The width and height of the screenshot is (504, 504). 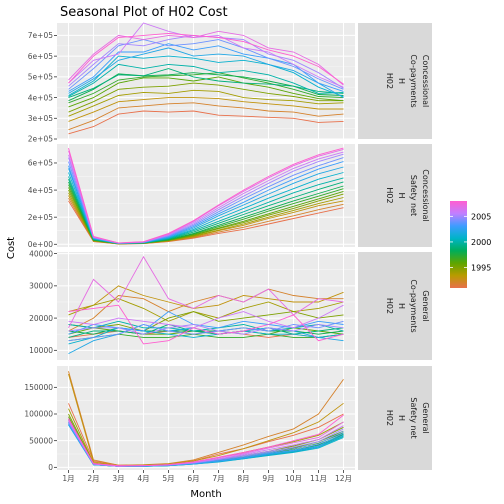 What do you see at coordinates (481, 242) in the screenshot?
I see `legend-tick-label: 2000` at bounding box center [481, 242].